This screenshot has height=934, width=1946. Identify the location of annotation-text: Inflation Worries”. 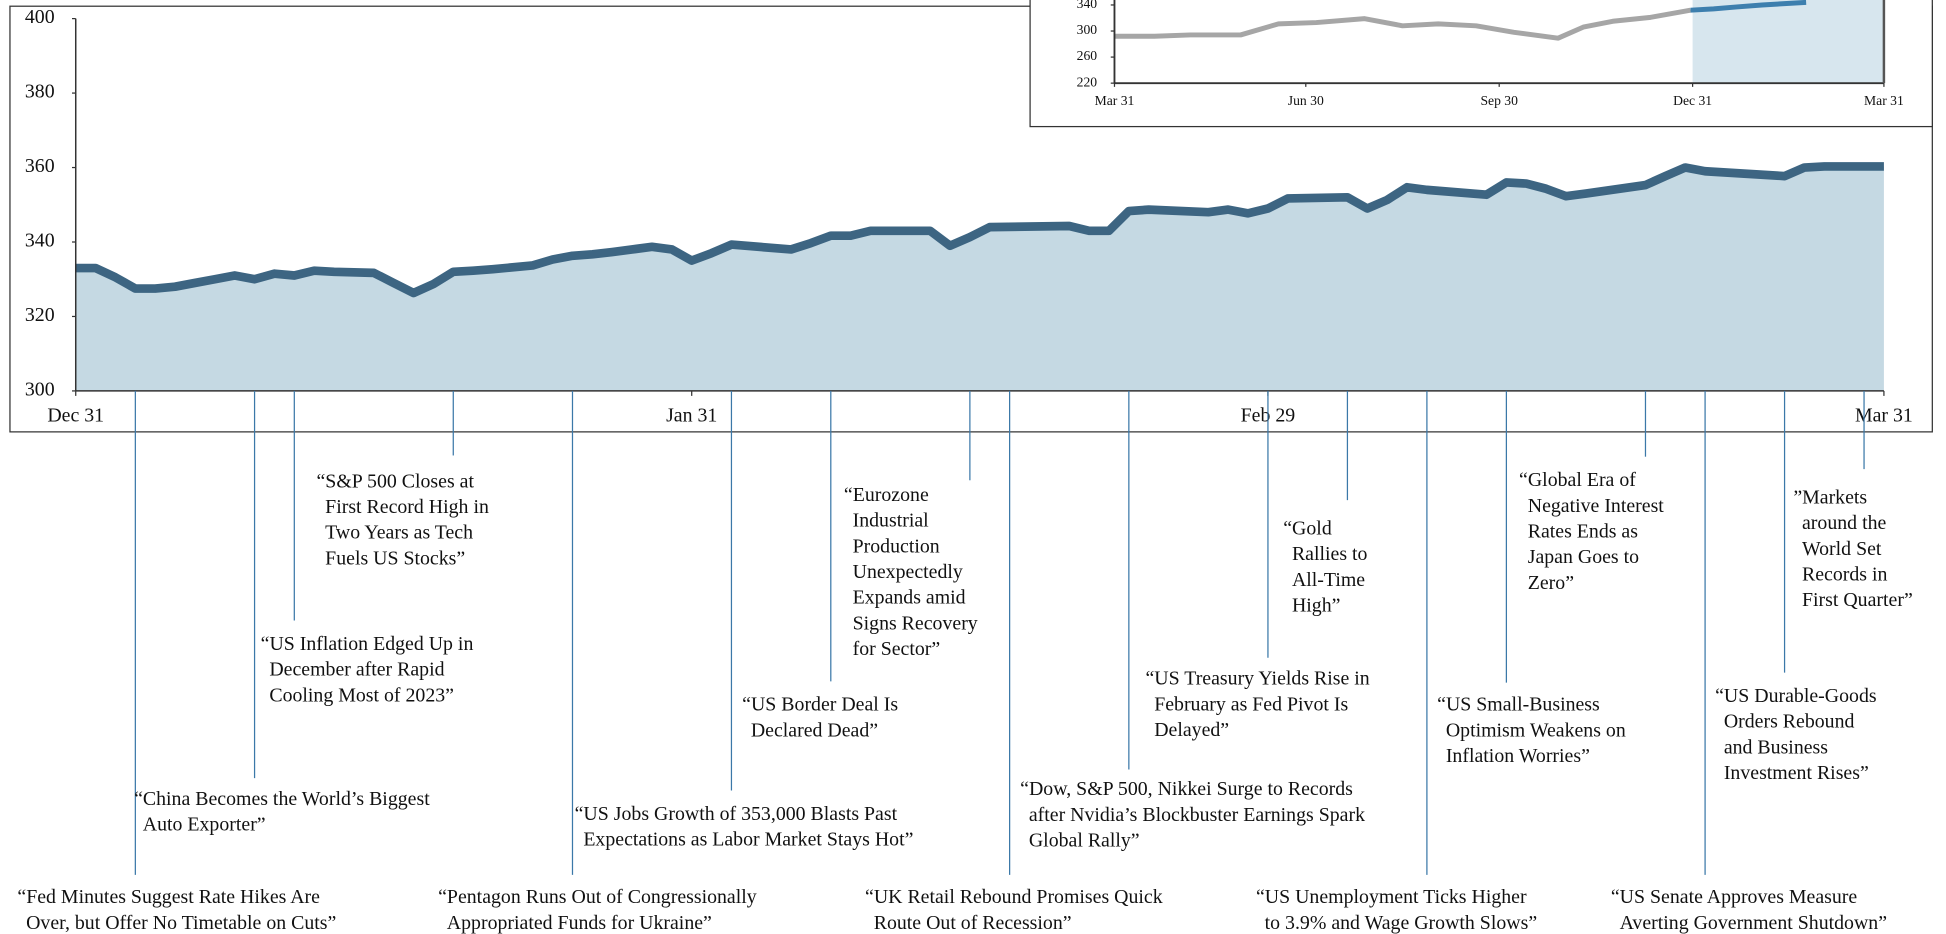
(1518, 756).